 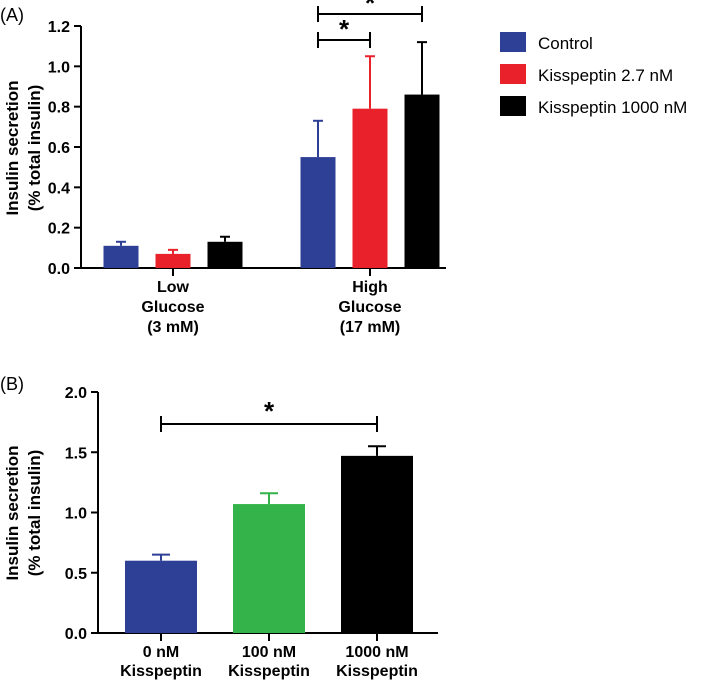 I want to click on panel-a-legend-label: Kisspeptin 1000 nM, so click(x=612, y=107).